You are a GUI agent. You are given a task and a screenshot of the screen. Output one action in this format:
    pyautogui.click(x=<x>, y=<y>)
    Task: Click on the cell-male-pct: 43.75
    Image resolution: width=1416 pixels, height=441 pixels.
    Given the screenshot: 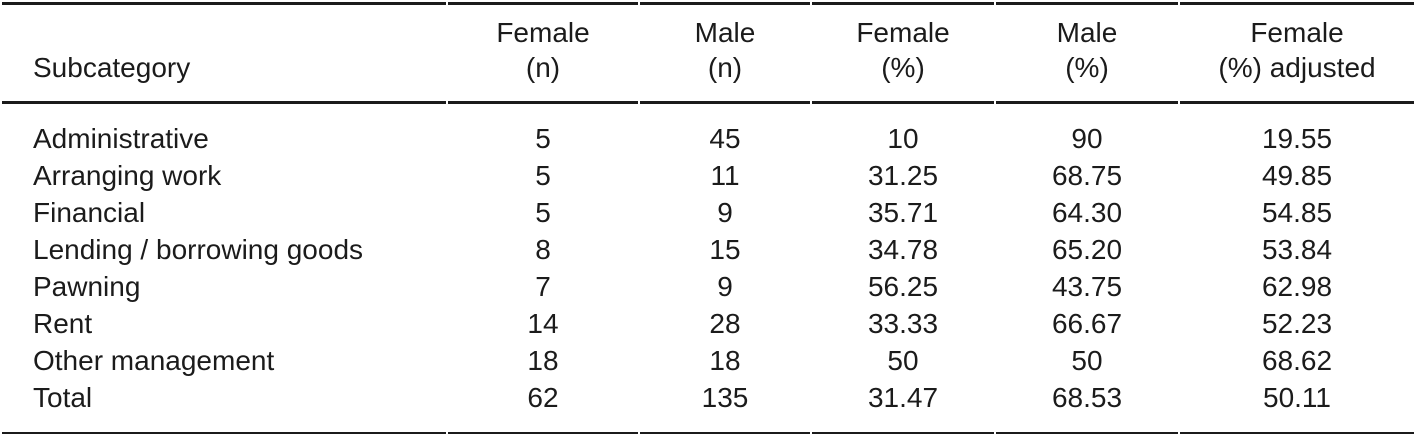 What is the action you would take?
    pyautogui.click(x=1087, y=286)
    